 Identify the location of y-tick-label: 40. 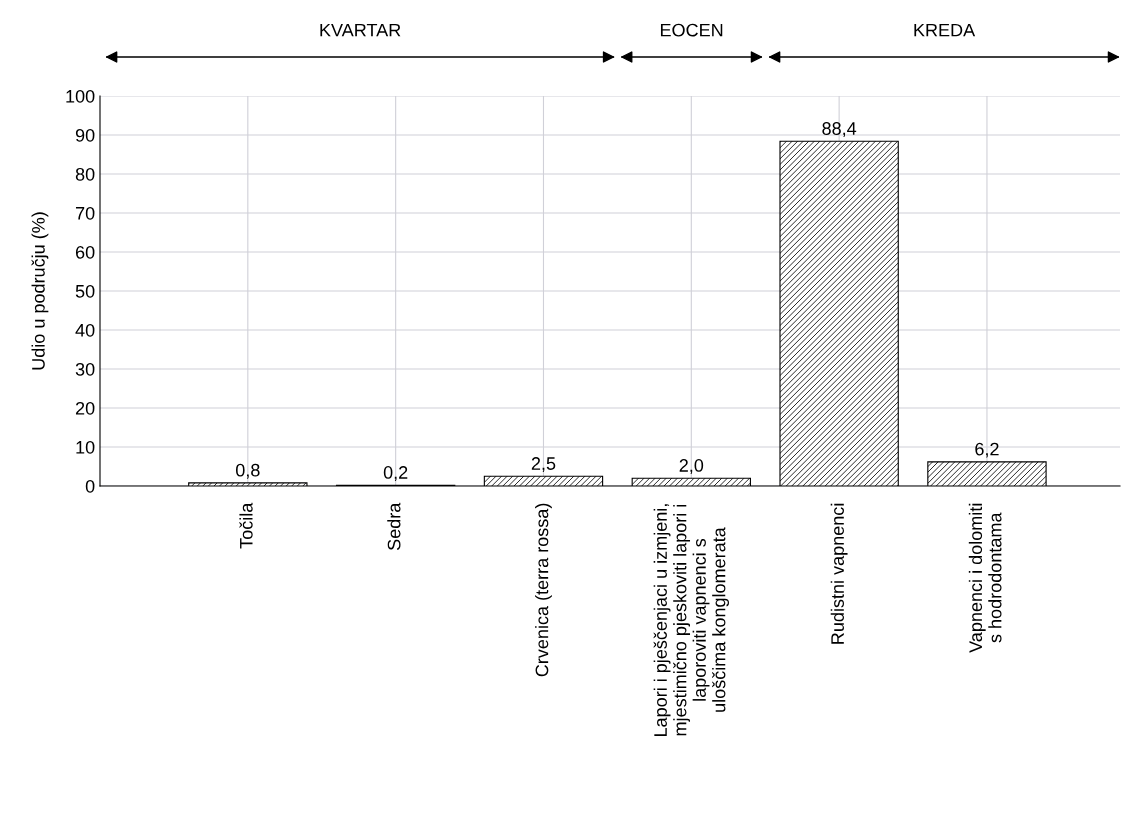
(85, 330).